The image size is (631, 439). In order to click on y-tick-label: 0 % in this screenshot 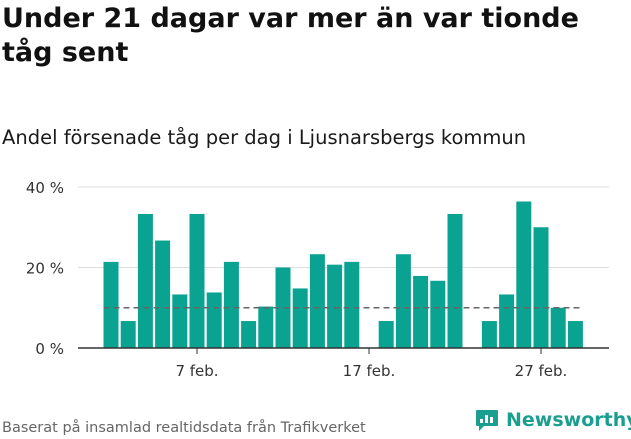, I will do `click(49, 349)`.